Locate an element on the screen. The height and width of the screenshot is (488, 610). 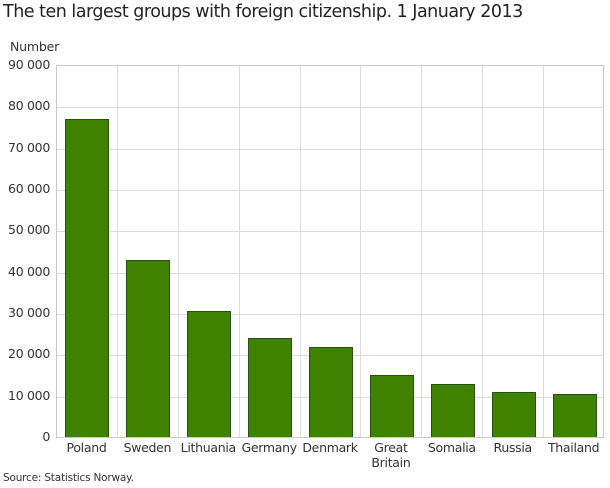
bar-somalia is located at coordinates (452, 411).